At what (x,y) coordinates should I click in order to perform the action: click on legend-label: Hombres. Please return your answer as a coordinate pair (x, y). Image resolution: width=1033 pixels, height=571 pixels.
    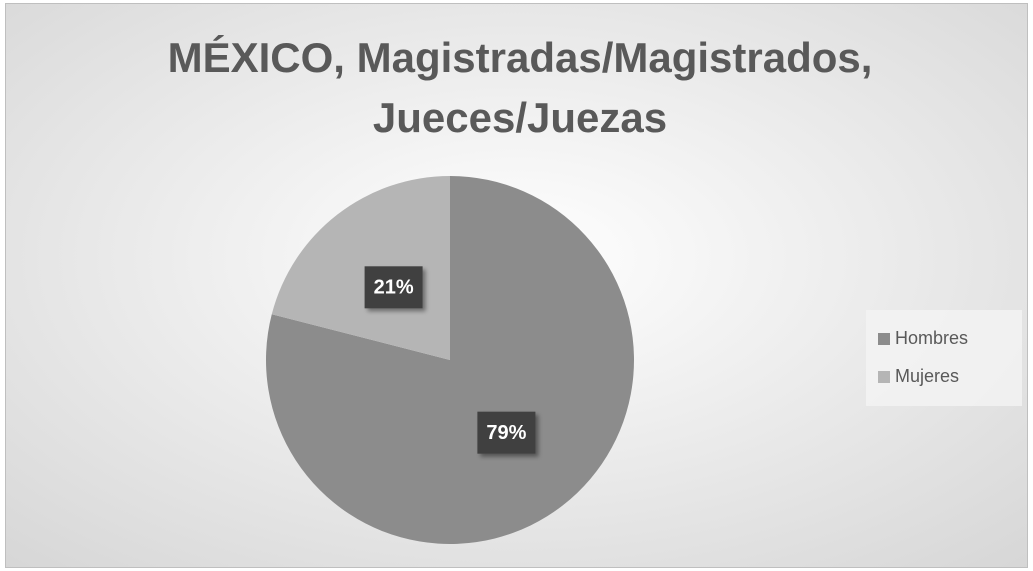
    Looking at the image, I should click on (931, 338).